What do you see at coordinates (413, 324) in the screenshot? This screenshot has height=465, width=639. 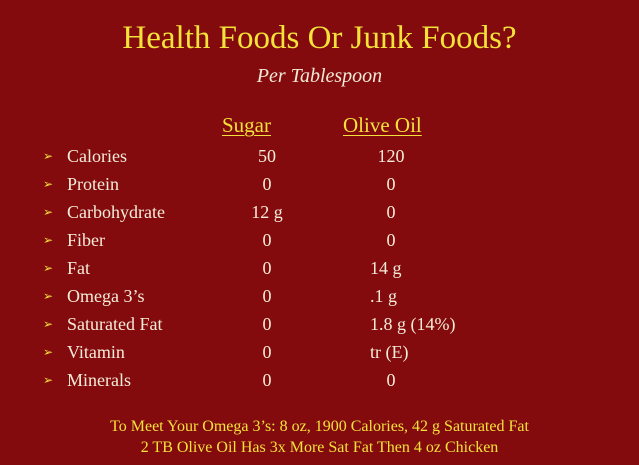 I see `olive-oil-value: 1.8 g (14%)` at bounding box center [413, 324].